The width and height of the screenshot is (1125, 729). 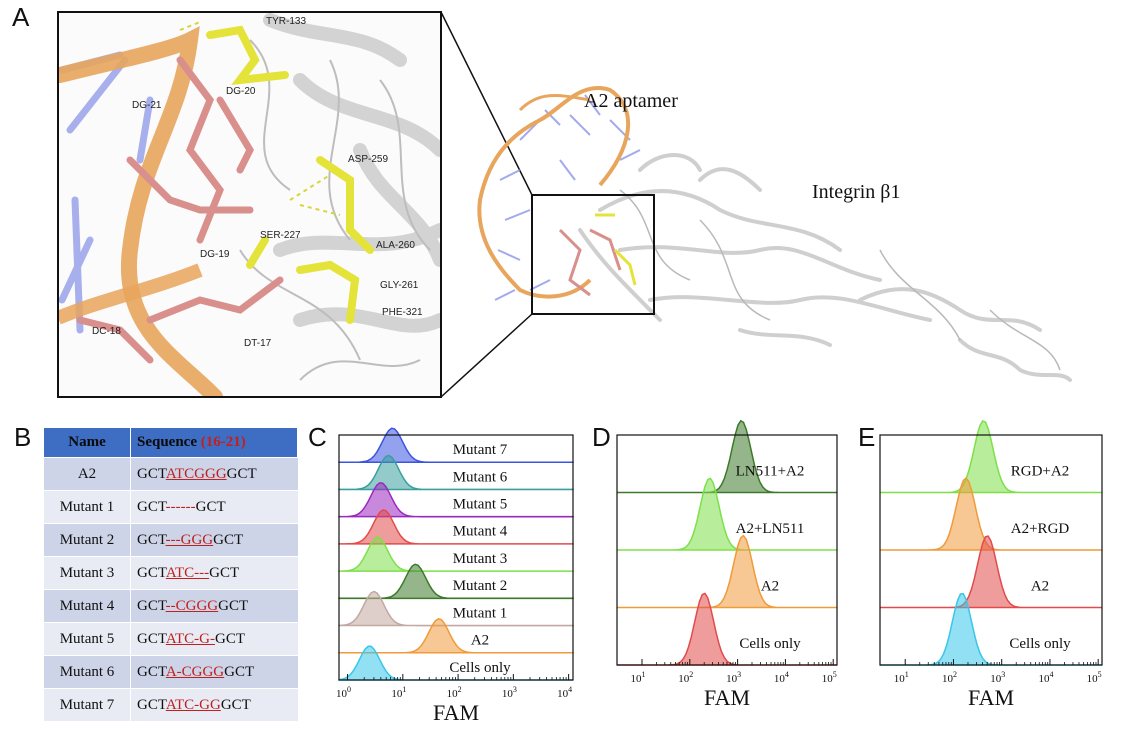 I want to click on plot-frame, so click(x=456, y=557).